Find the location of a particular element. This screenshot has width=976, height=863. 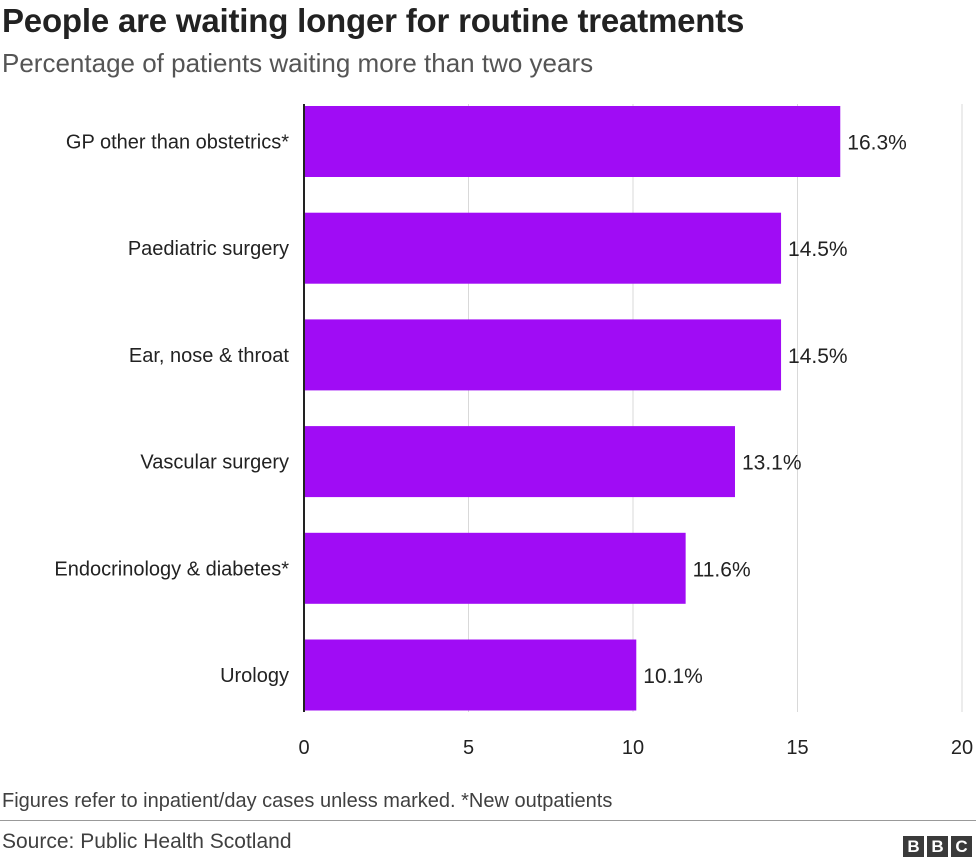

x-tick-label: 10 is located at coordinates (633, 748).